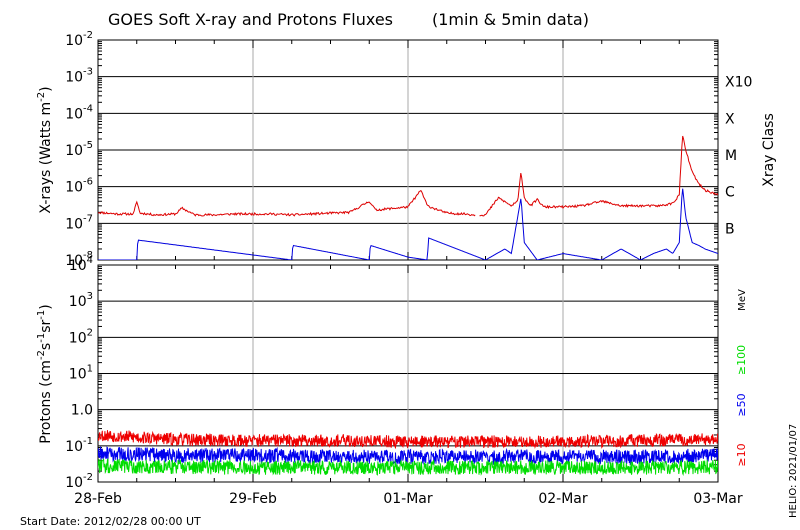 Image resolution: width=800 pixels, height=530 pixels. I want to click on proton-y-axis-label: Protons (cm-2s-1sr-1), so click(45, 373).